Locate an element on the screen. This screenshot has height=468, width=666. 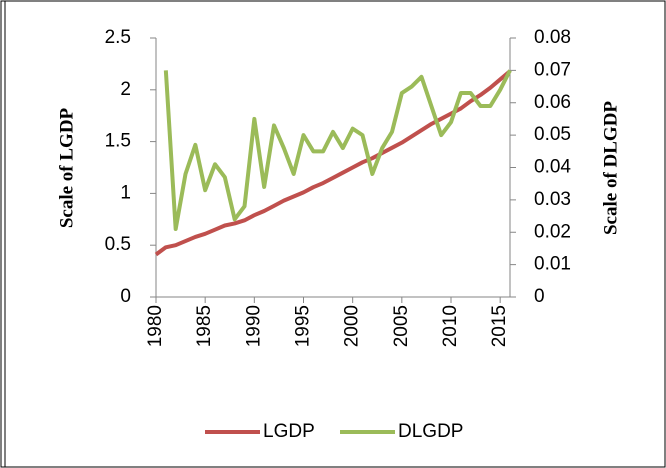
x-tick-label: 2015 is located at coordinates (499, 326).